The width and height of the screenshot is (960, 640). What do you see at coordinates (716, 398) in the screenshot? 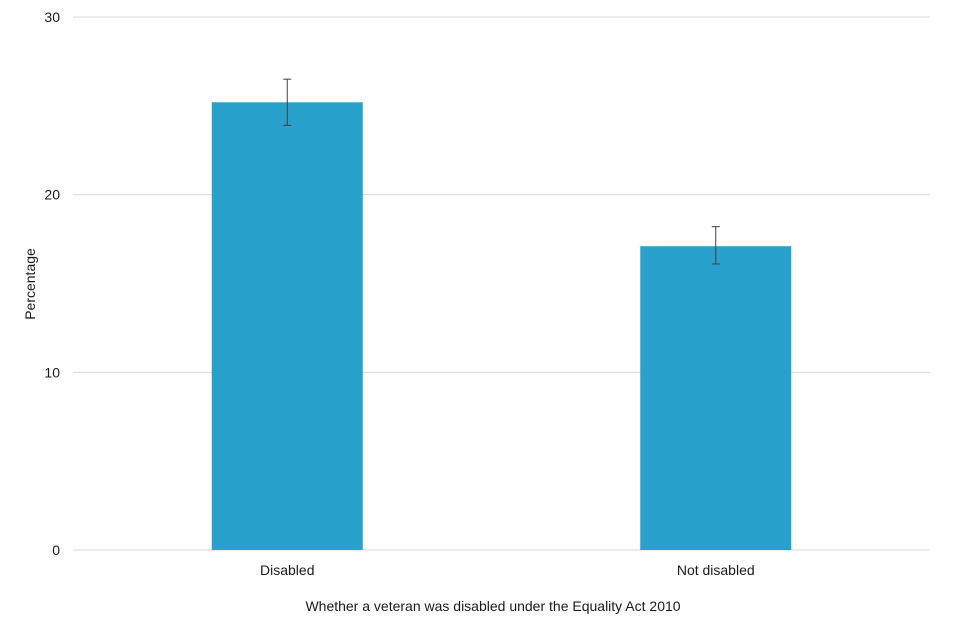
I see `bar-not-disabled` at bounding box center [716, 398].